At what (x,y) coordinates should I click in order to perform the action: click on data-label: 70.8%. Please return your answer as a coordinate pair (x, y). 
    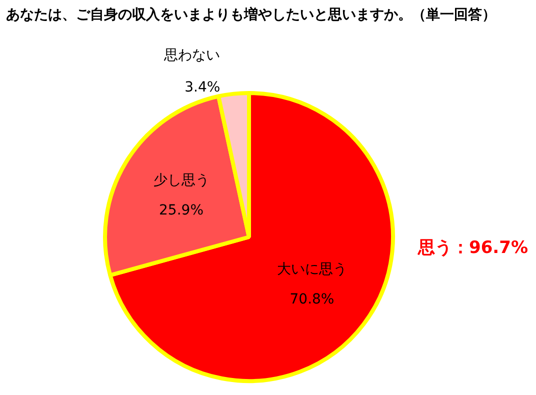
    Looking at the image, I should click on (312, 300).